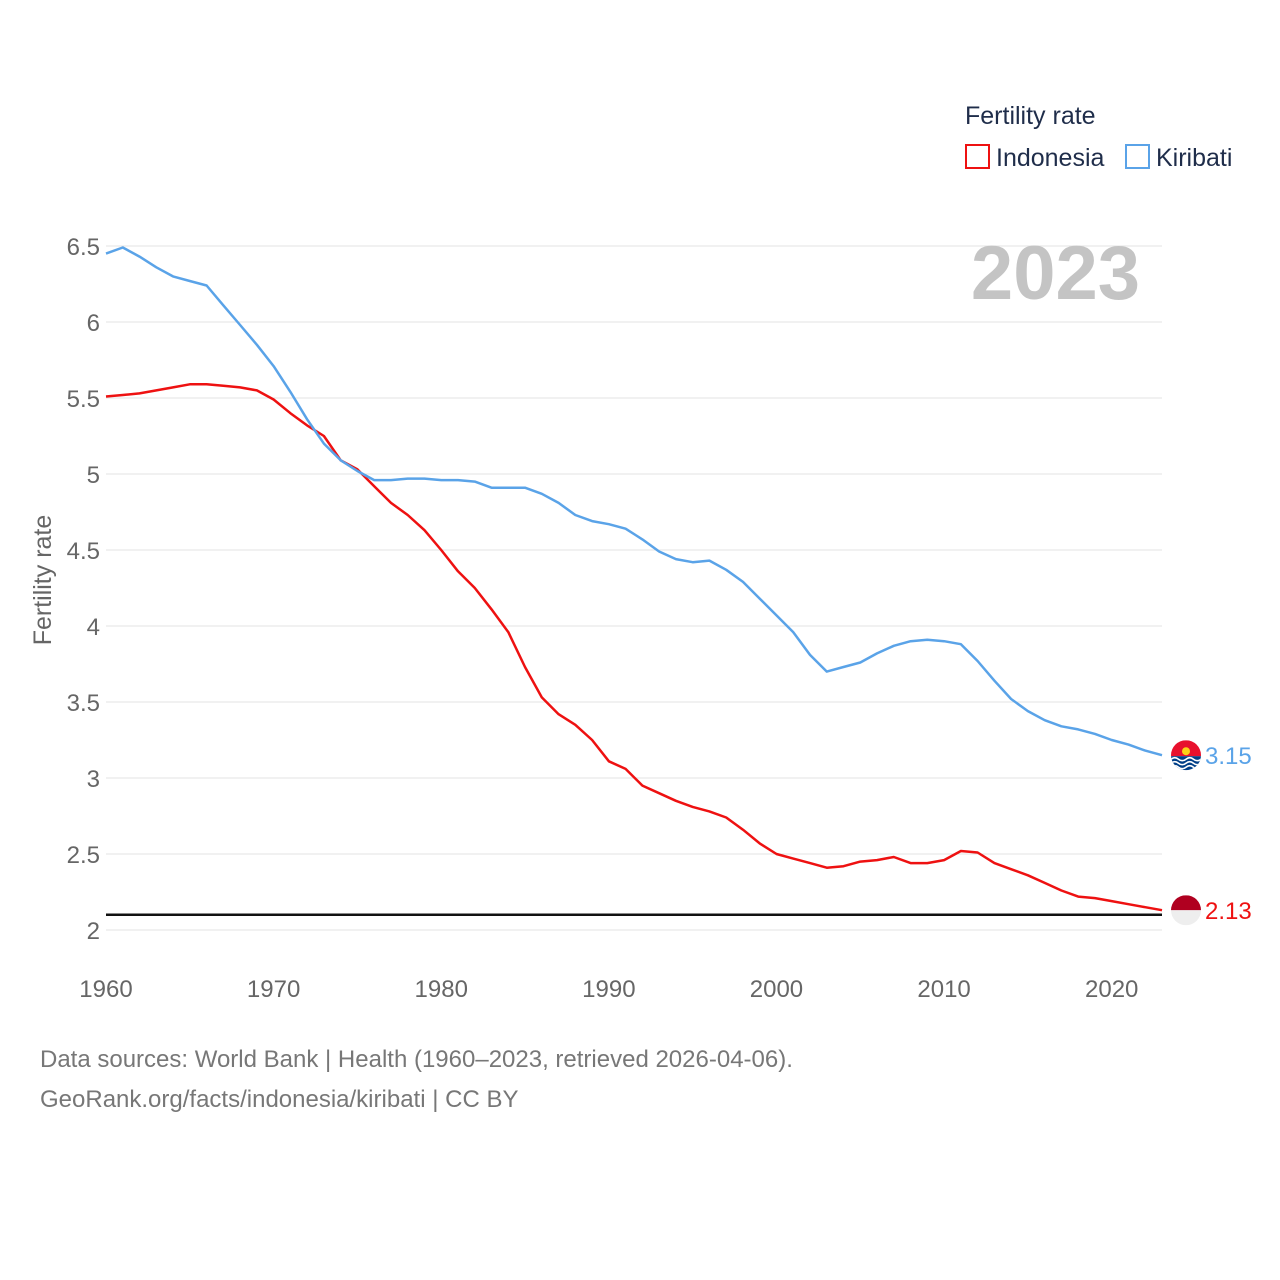 The width and height of the screenshot is (1280, 1280). Describe the element at coordinates (43, 580) in the screenshot. I see `y-axis-title: Fertility rate` at that location.